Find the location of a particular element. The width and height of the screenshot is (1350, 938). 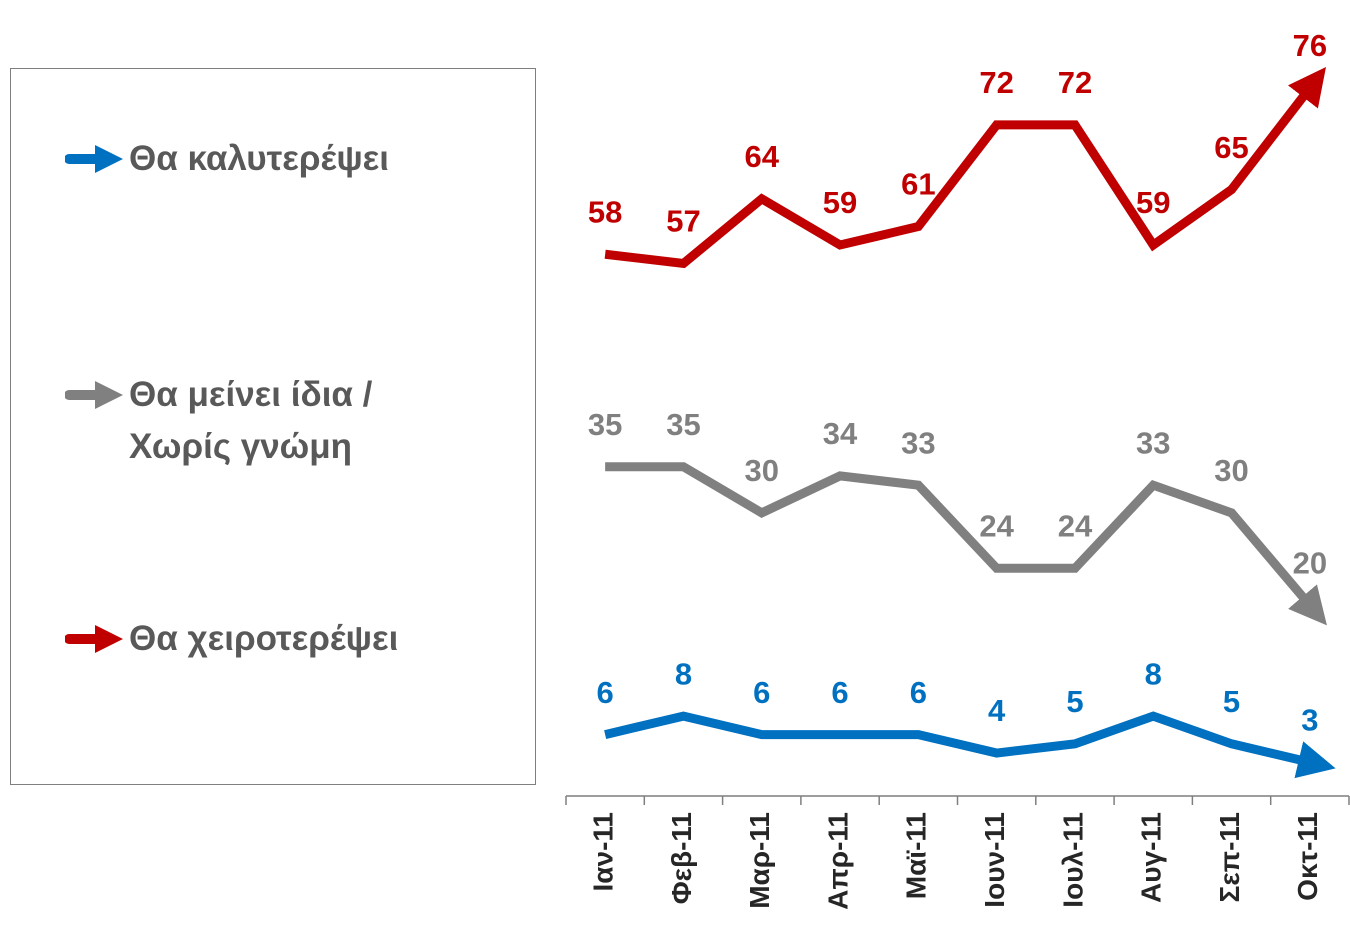

data-label: 20 is located at coordinates (1310, 562).